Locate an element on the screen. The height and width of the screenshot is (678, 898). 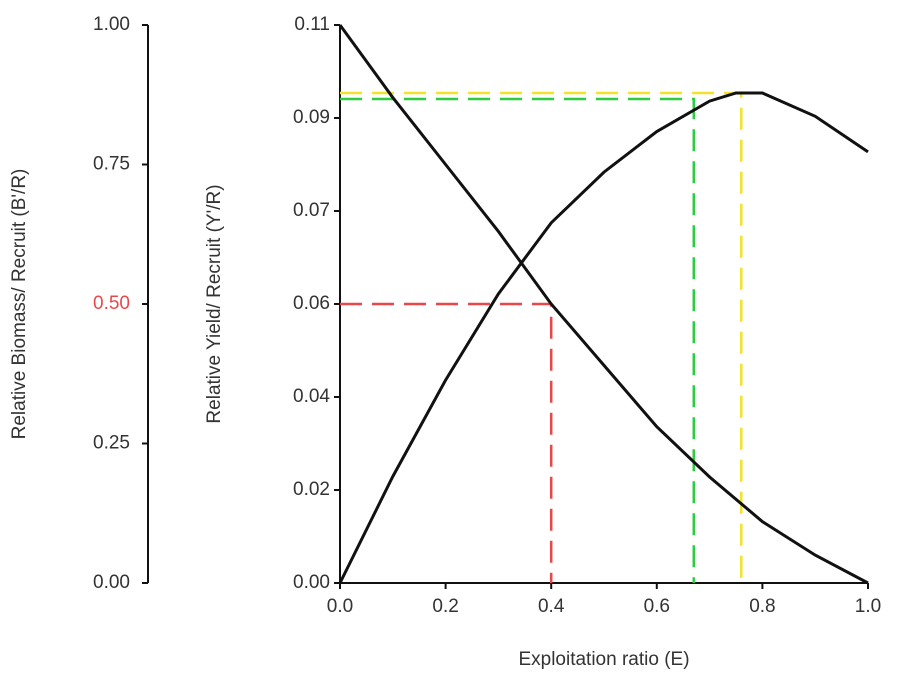
y2-tick-label: 0.75 is located at coordinates (111, 164).